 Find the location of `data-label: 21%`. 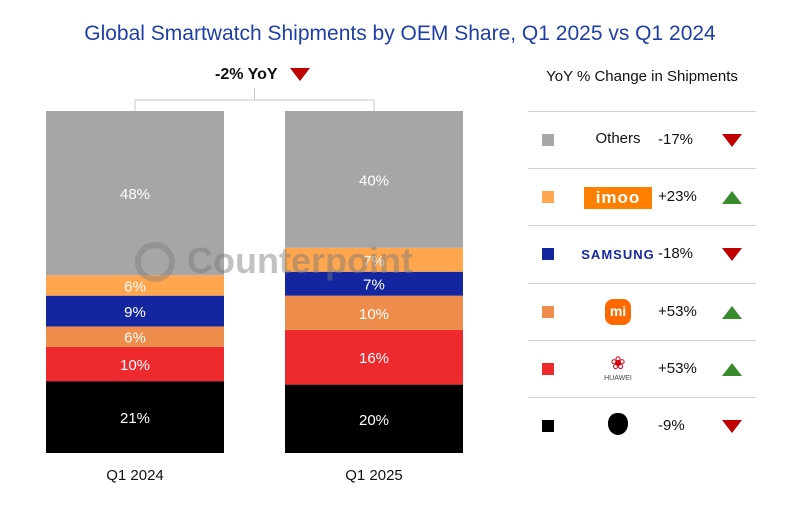

data-label: 21% is located at coordinates (135, 418).